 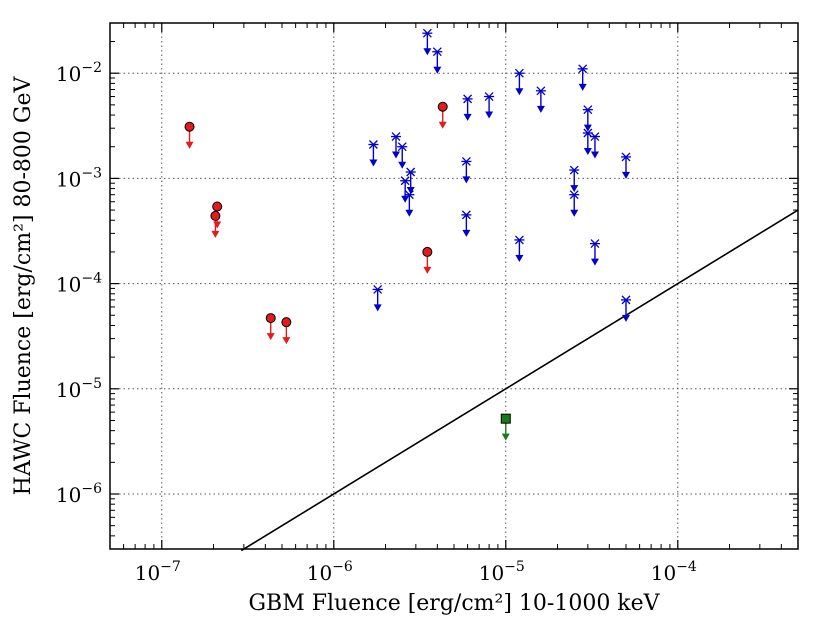 What do you see at coordinates (158, 572) in the screenshot?
I see `x-tick-label: 10⁻⁷` at bounding box center [158, 572].